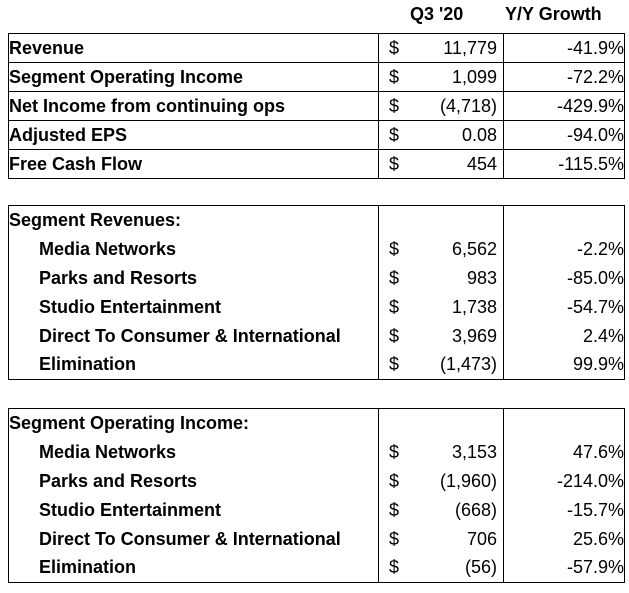  What do you see at coordinates (441, 249) in the screenshot?
I see `value-cell: $6,562` at bounding box center [441, 249].